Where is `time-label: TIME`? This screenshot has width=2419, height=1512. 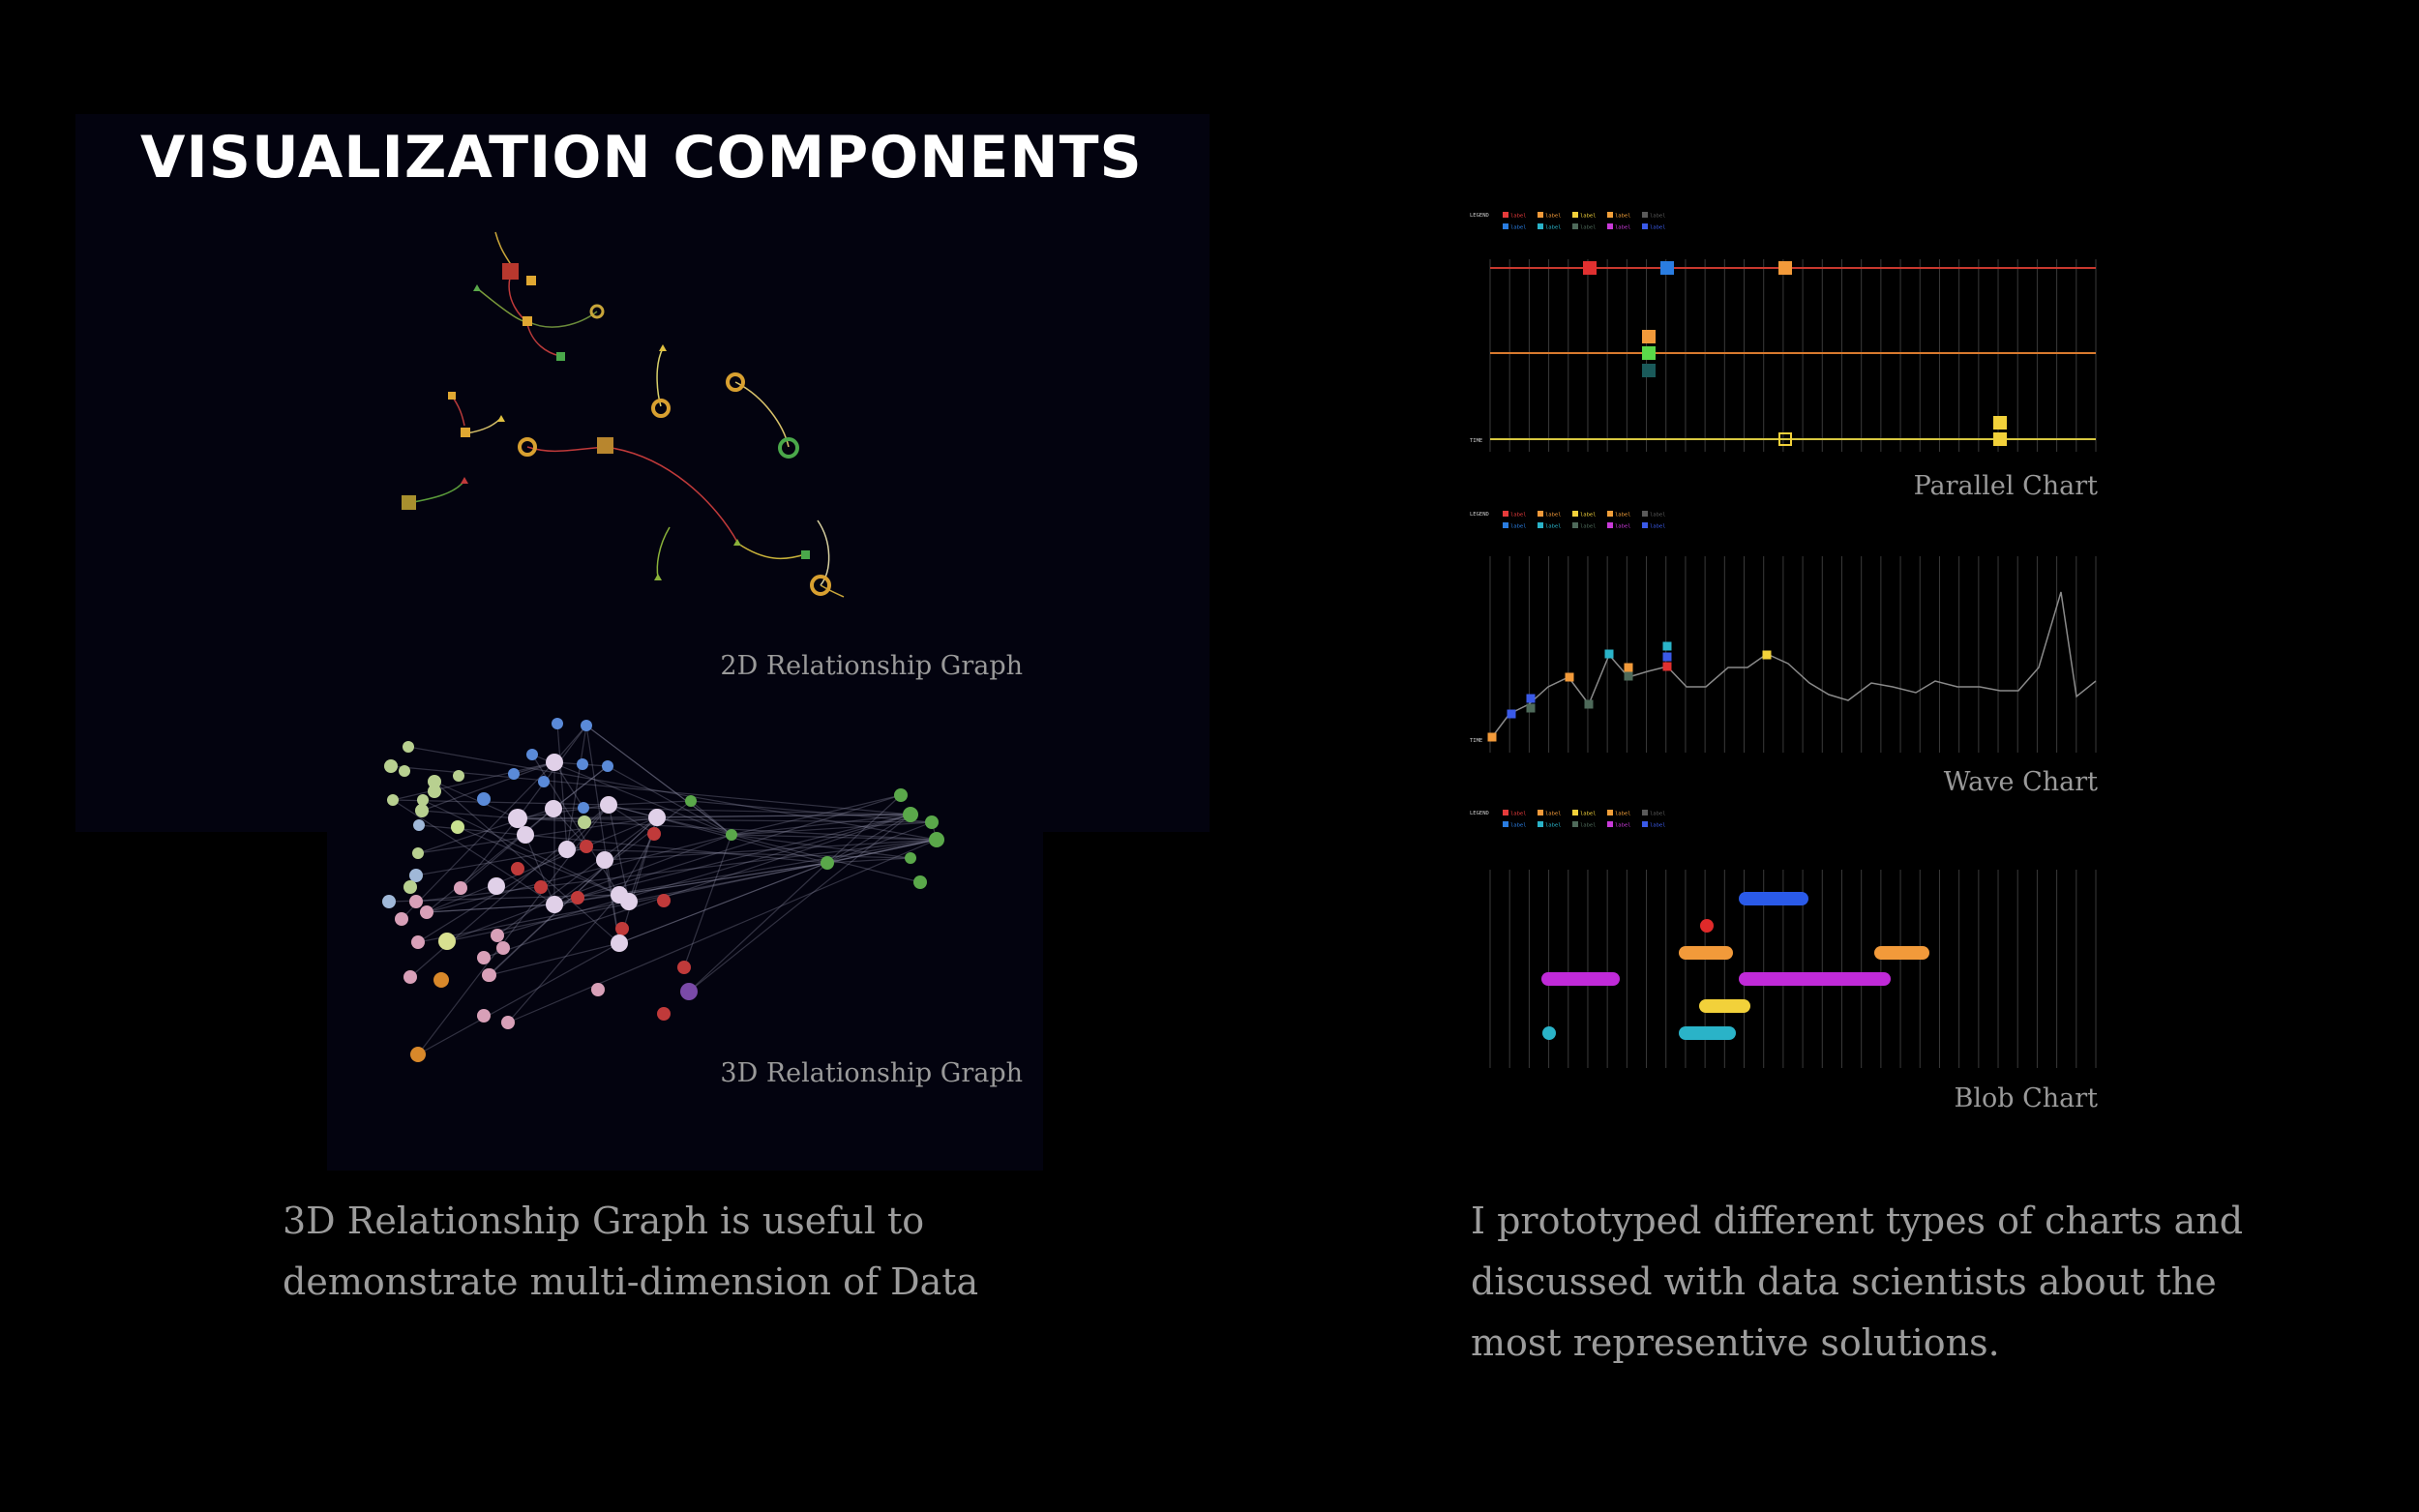 time-label: TIME is located at coordinates (1476, 441).